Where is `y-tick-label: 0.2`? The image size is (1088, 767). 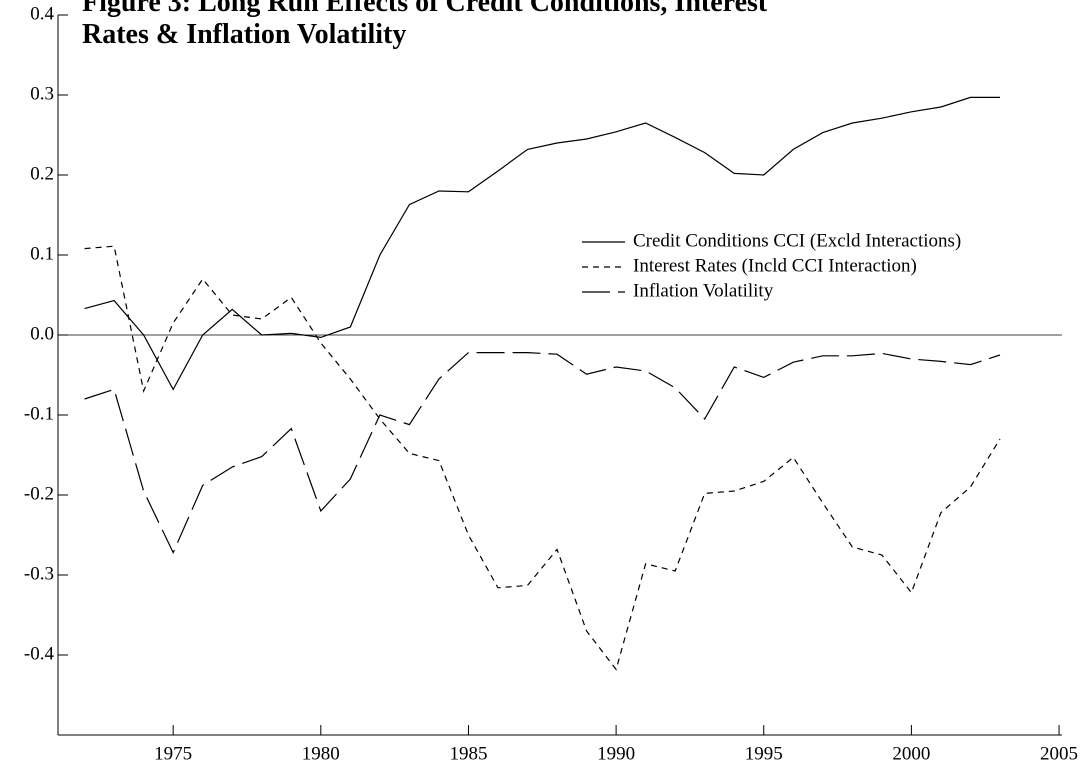
y-tick-label: 0.2 is located at coordinates (42, 173).